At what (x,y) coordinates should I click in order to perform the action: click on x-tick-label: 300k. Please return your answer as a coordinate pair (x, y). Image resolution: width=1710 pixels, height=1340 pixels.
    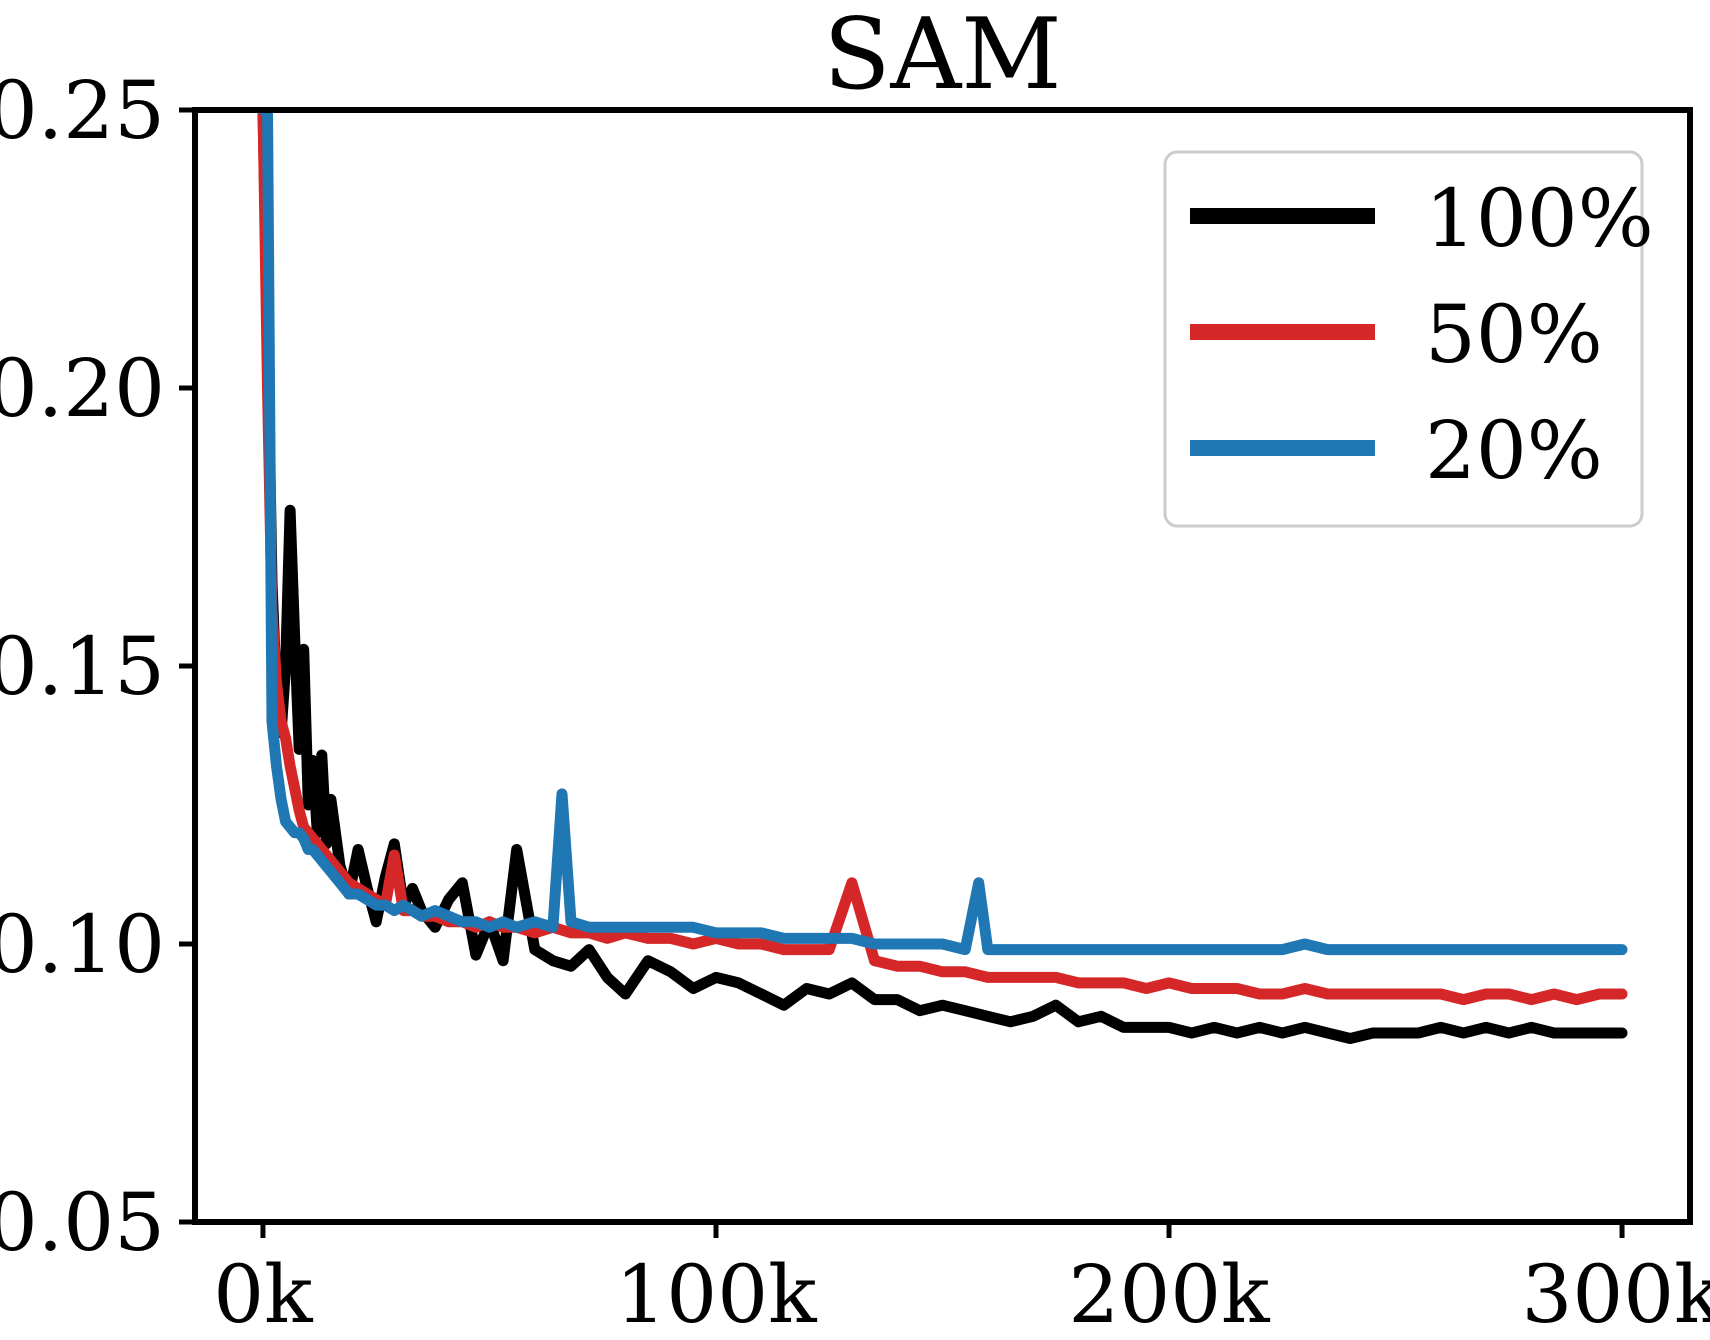
    Looking at the image, I should click on (1615, 1294).